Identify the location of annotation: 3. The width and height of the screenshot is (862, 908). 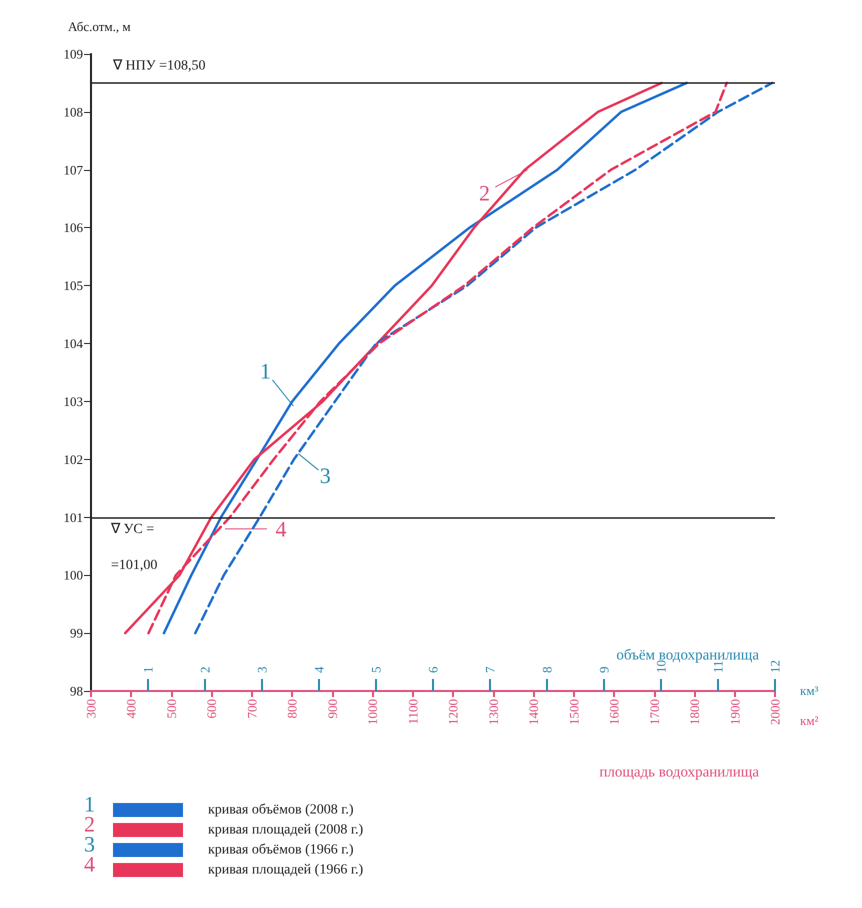
(325, 475).